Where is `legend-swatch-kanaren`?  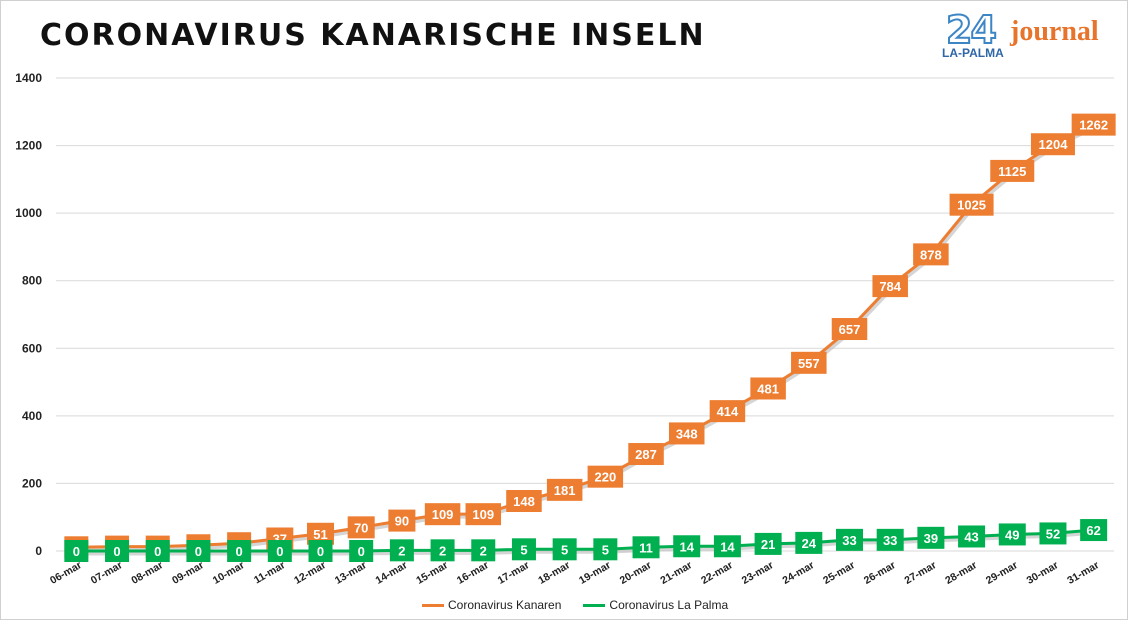 legend-swatch-kanaren is located at coordinates (433, 605).